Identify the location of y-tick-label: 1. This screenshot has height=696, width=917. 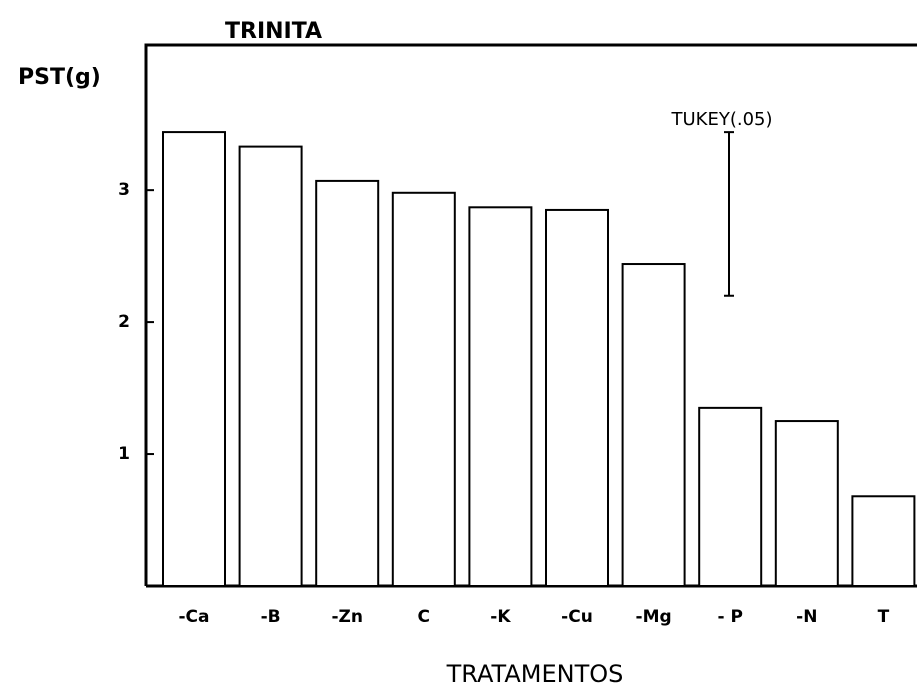
(124, 454).